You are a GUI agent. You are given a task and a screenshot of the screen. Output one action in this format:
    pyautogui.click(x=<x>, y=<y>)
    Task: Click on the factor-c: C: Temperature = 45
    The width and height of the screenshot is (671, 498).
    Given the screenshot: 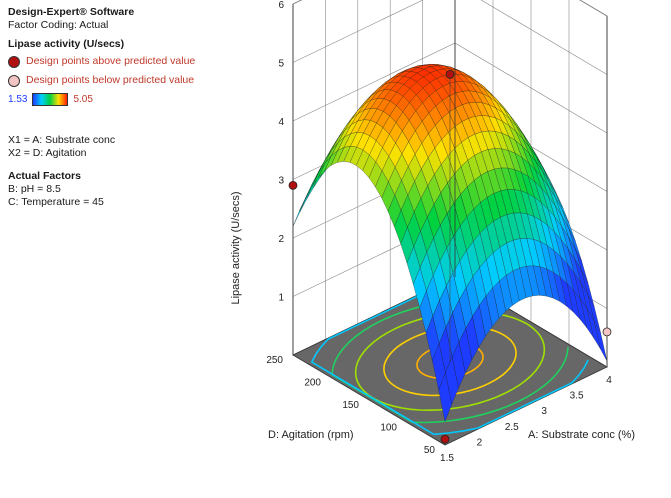 What is the action you would take?
    pyautogui.click(x=56, y=202)
    